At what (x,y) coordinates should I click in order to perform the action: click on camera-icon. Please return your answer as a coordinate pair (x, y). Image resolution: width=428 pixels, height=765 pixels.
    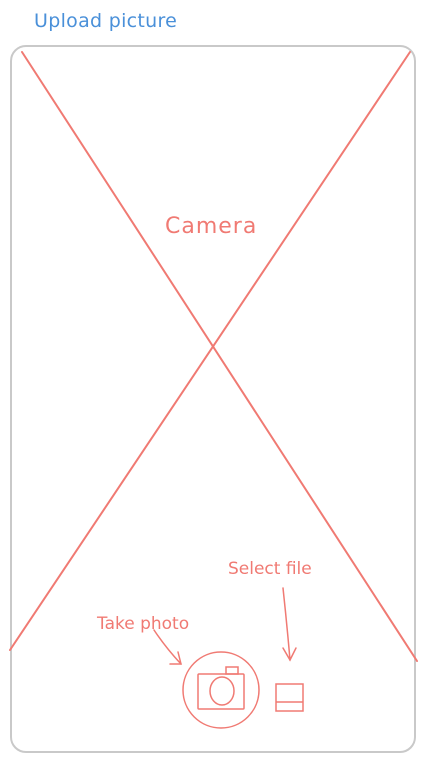
    Looking at the image, I should click on (221, 688).